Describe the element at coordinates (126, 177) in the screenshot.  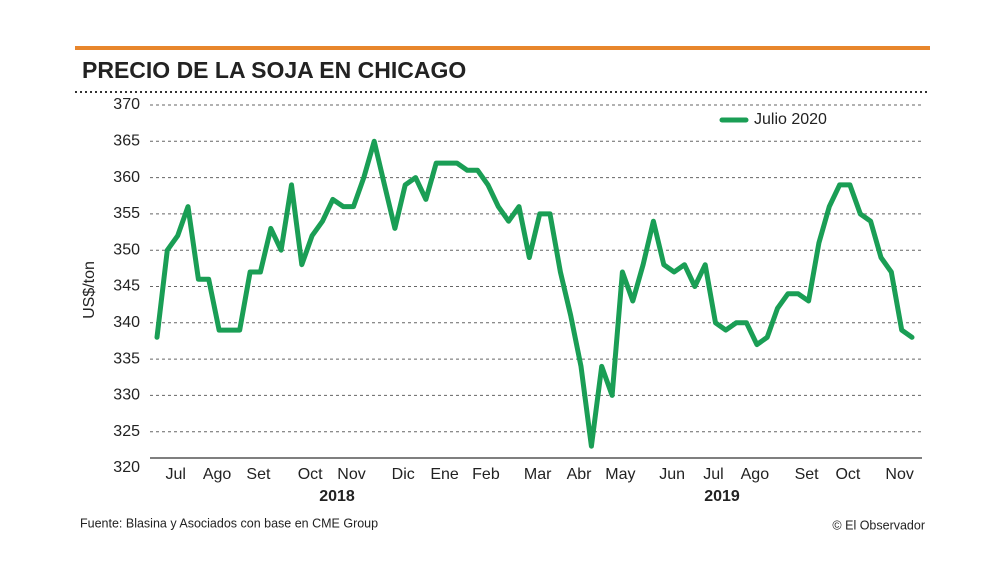
I see `y-tick-label: 360` at that location.